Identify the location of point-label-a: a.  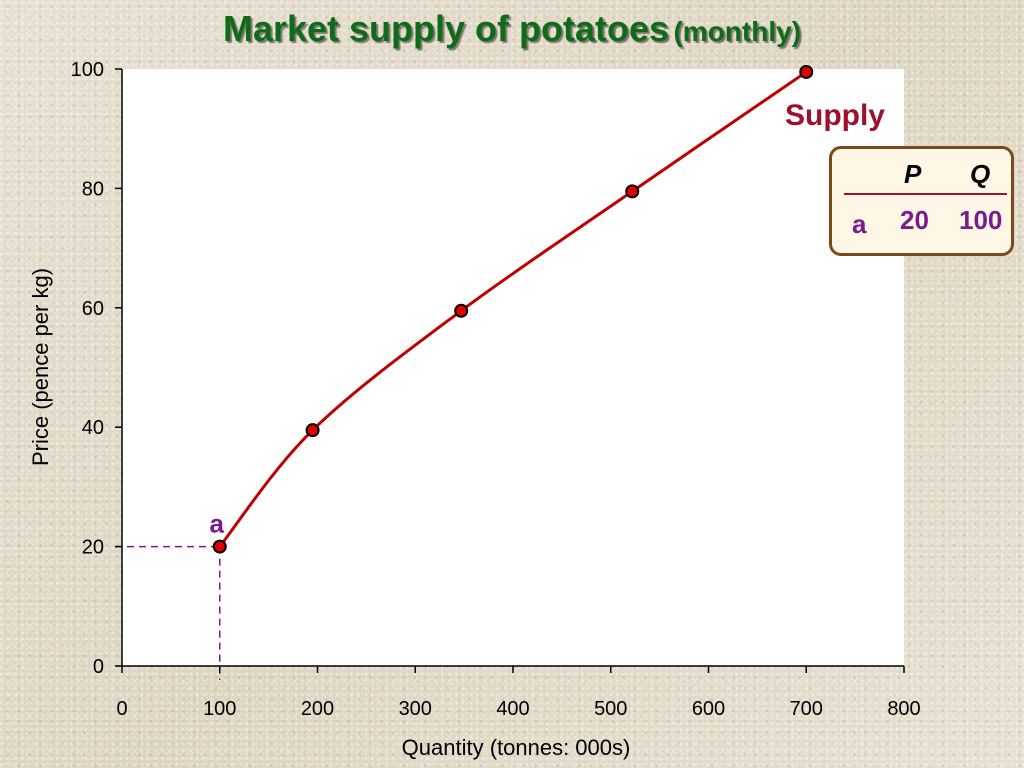
(217, 524).